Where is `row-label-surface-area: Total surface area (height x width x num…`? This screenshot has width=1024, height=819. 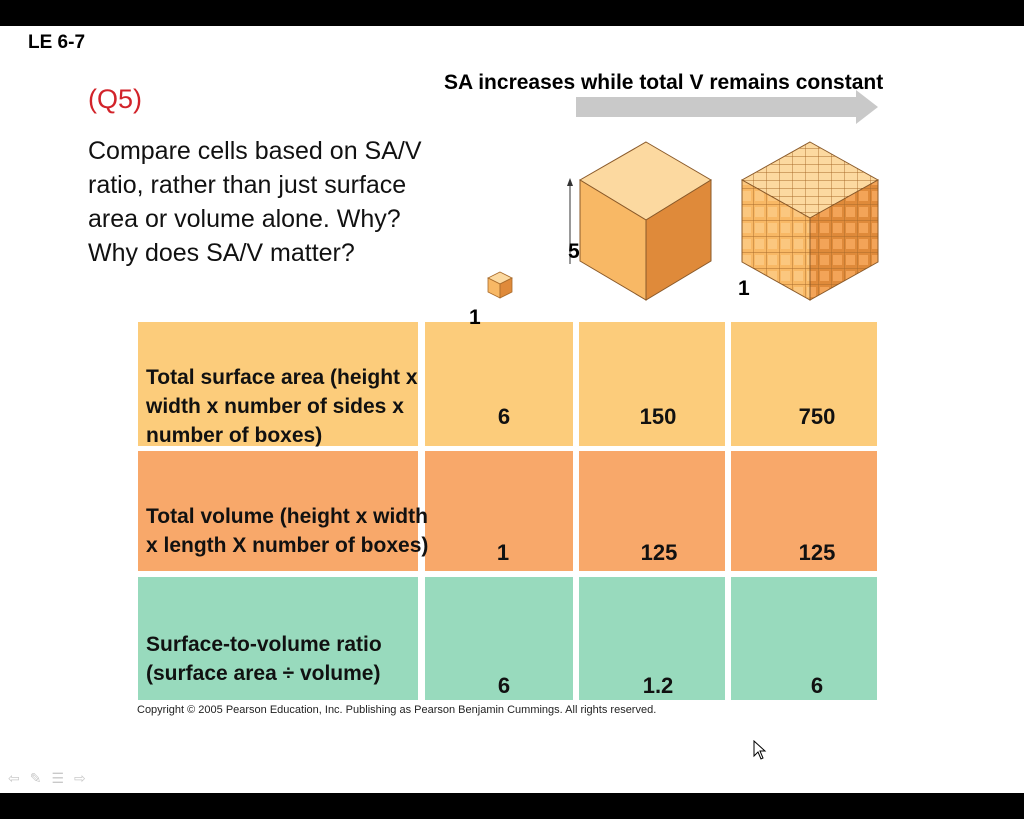
row-label-surface-area: Total surface area (height x width x num… is located at coordinates (282, 406).